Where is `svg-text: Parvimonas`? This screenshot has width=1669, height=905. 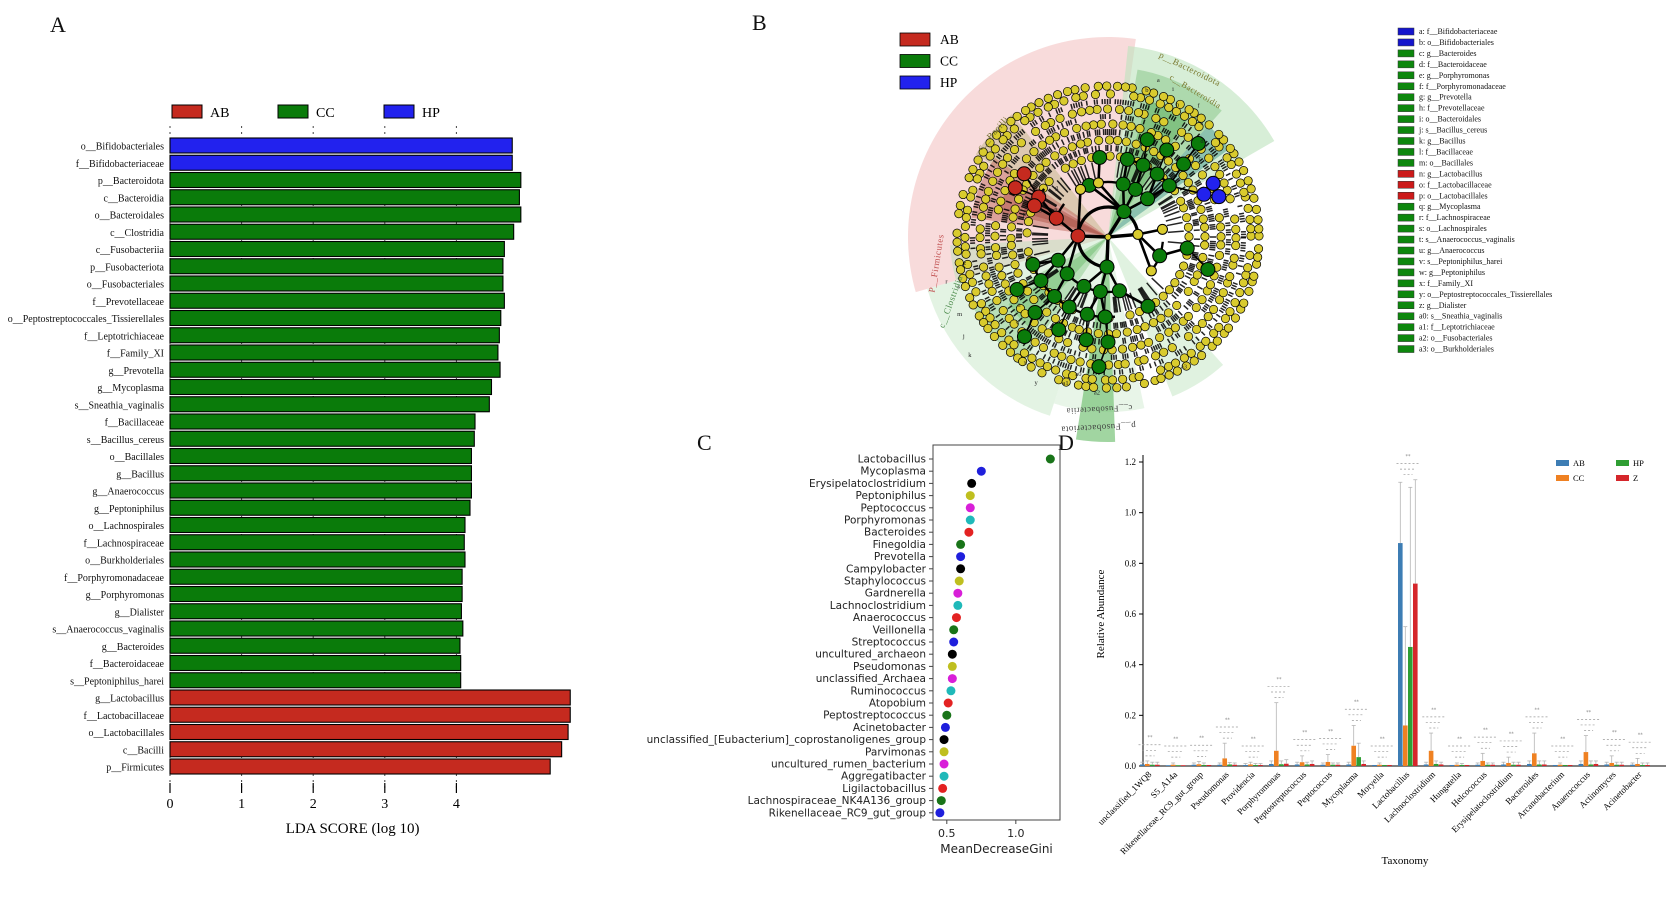
svg-text: Parvimonas is located at coordinates (895, 752).